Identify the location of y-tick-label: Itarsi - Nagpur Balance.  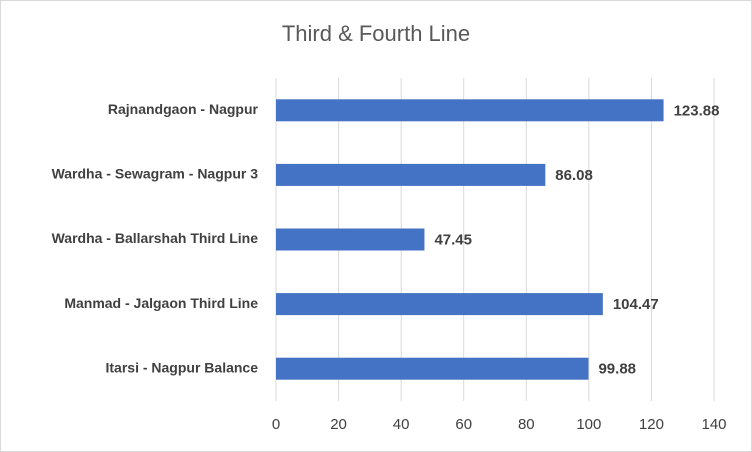
(182, 367).